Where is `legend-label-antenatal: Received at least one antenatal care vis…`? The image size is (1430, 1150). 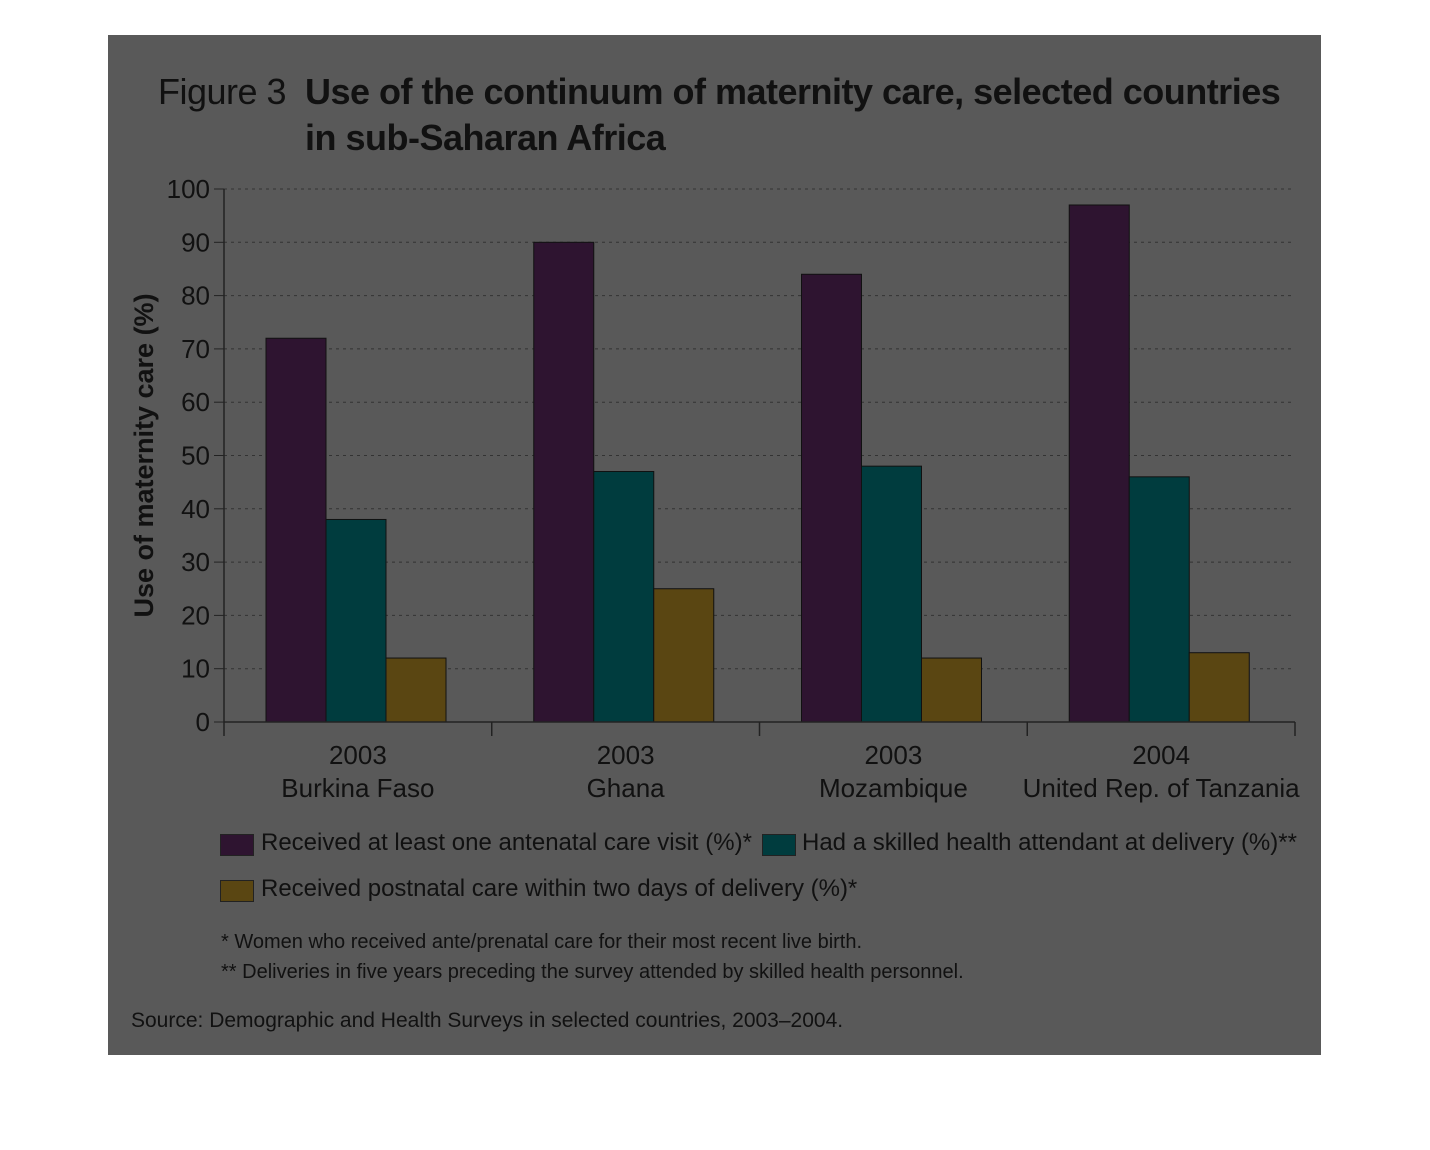
legend-label-antenatal: Received at least one antenatal care vis… is located at coordinates (506, 842).